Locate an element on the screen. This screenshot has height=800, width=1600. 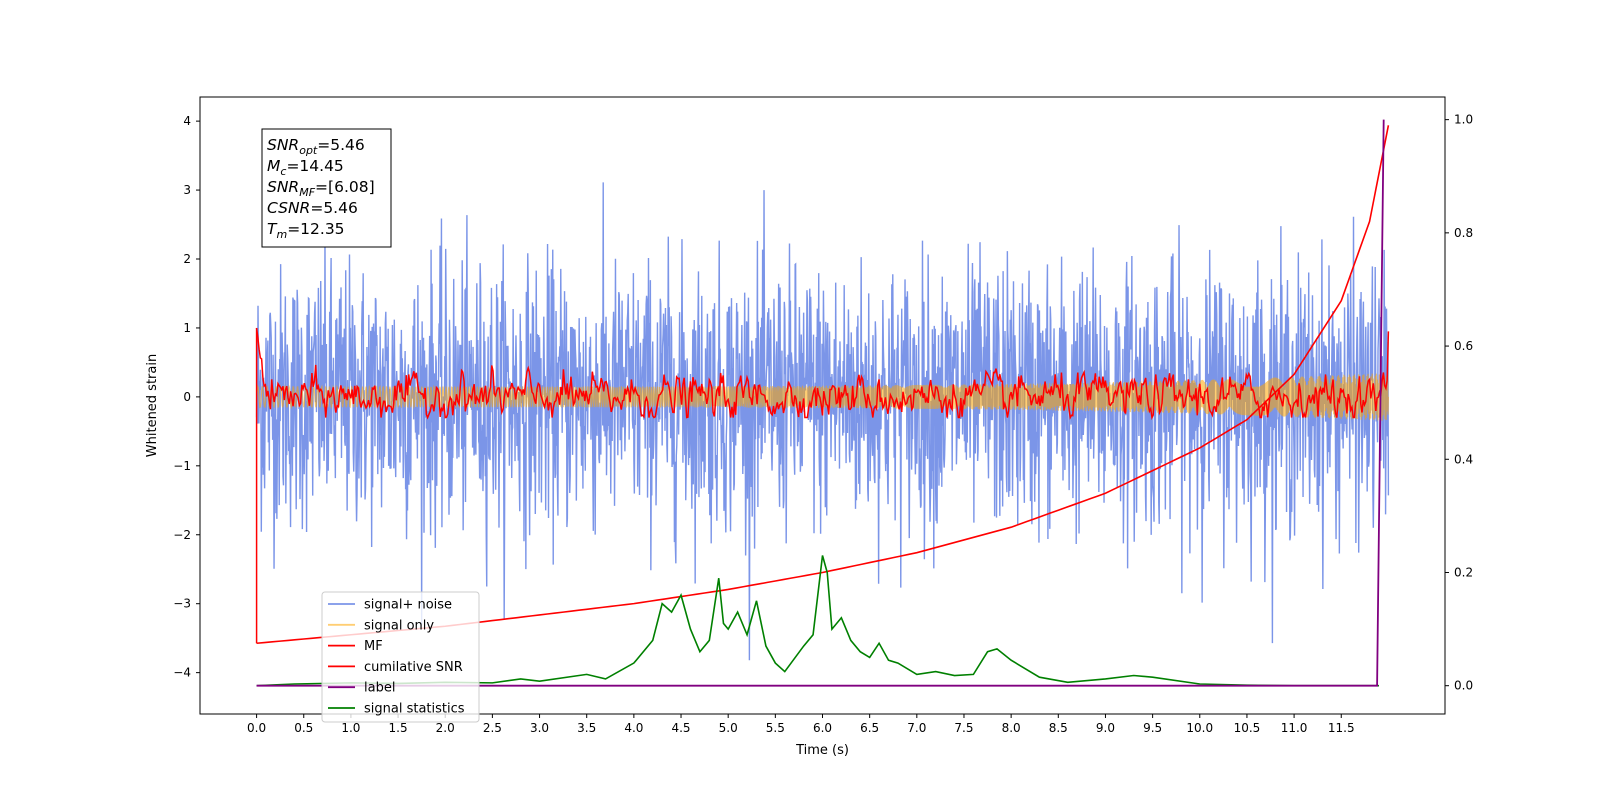
x-tick-label: 1.5 is located at coordinates (398, 728).